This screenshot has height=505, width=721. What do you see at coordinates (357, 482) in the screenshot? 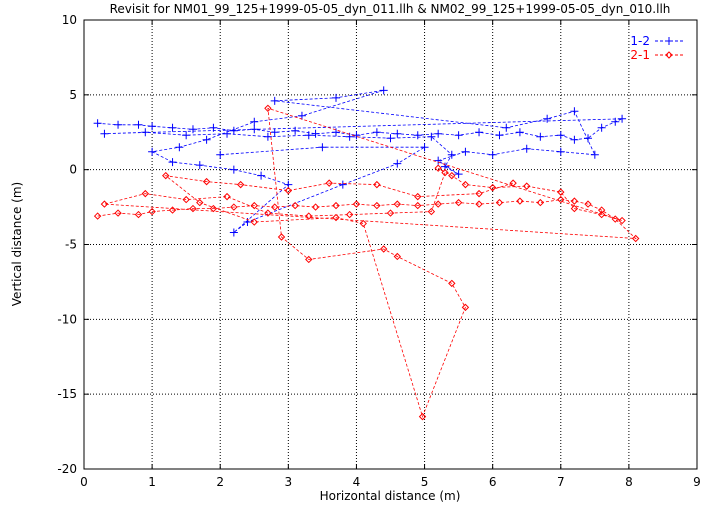
I see `x-tick-label: 4` at bounding box center [357, 482].